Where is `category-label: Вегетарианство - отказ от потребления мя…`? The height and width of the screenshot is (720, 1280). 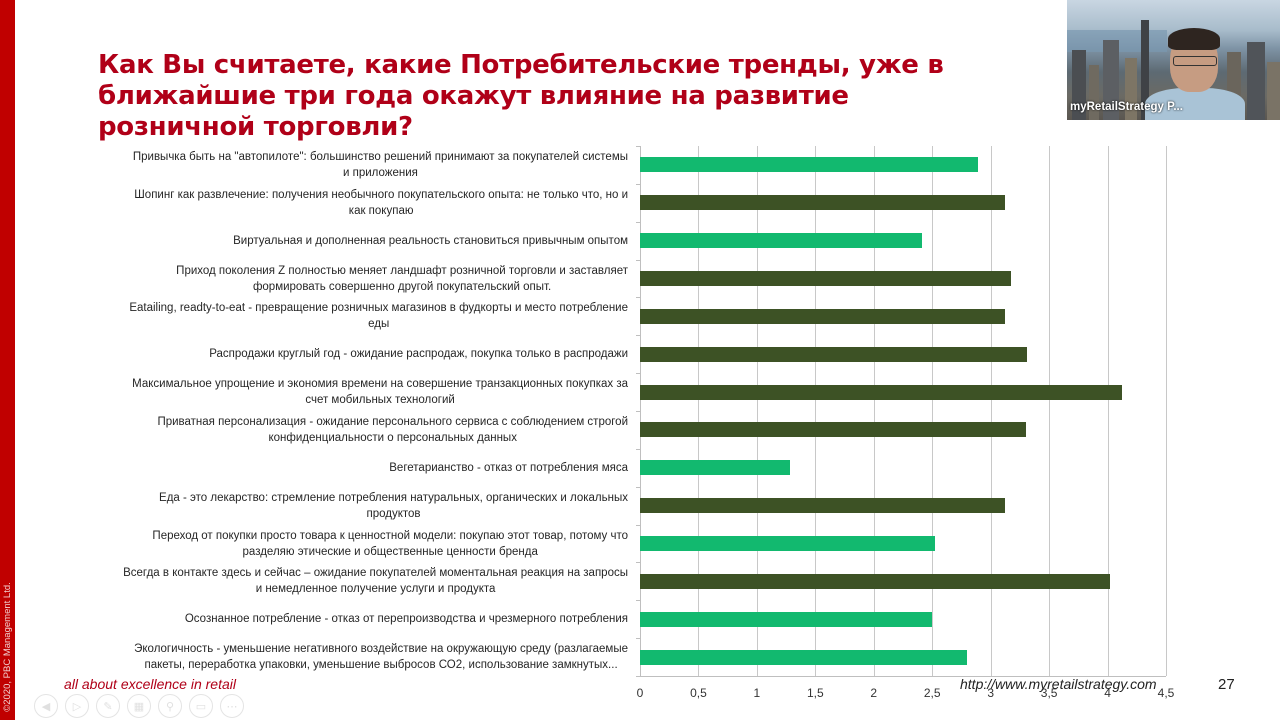
category-label: Вегетарианство - отказ от потребления мя… is located at coordinates (354, 468).